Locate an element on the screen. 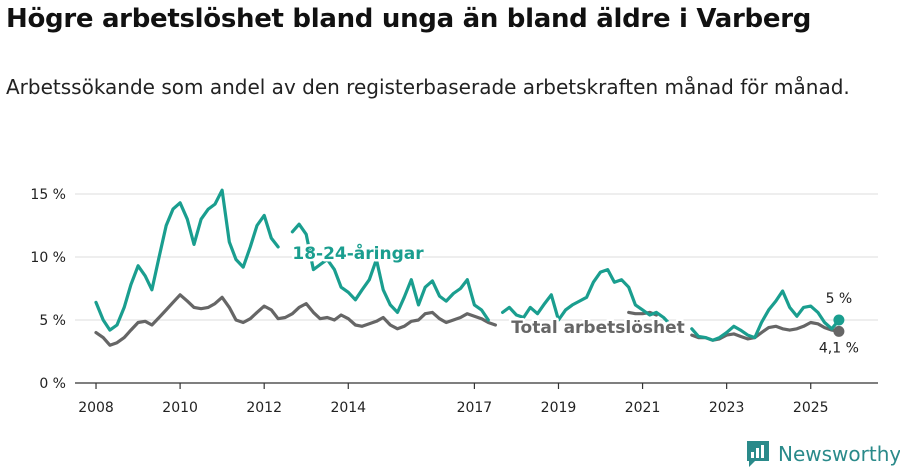 The height and width of the screenshot is (474, 900). x-axis: 2008 2010 2012 2014 2017 2019 2021 2023 2025 is located at coordinates (476, 399).